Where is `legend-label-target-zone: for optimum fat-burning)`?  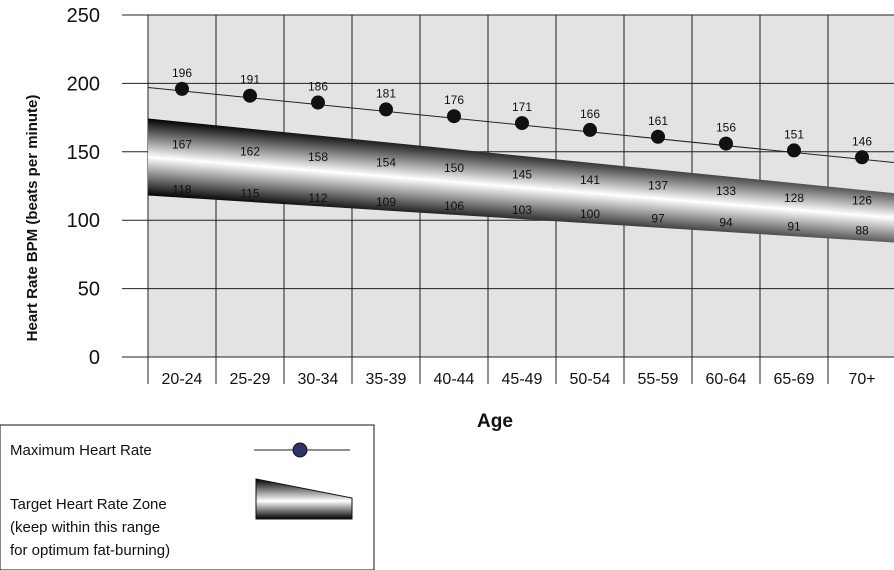
legend-label-target-zone: for optimum fat-burning) is located at coordinates (90, 550).